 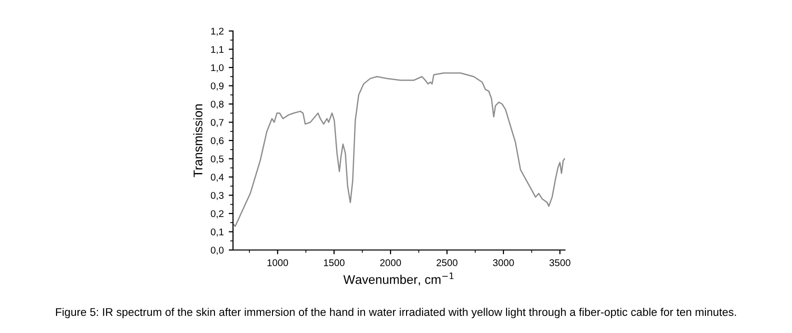 What do you see at coordinates (447, 262) in the screenshot?
I see `x-tick-label: 2500` at bounding box center [447, 262].